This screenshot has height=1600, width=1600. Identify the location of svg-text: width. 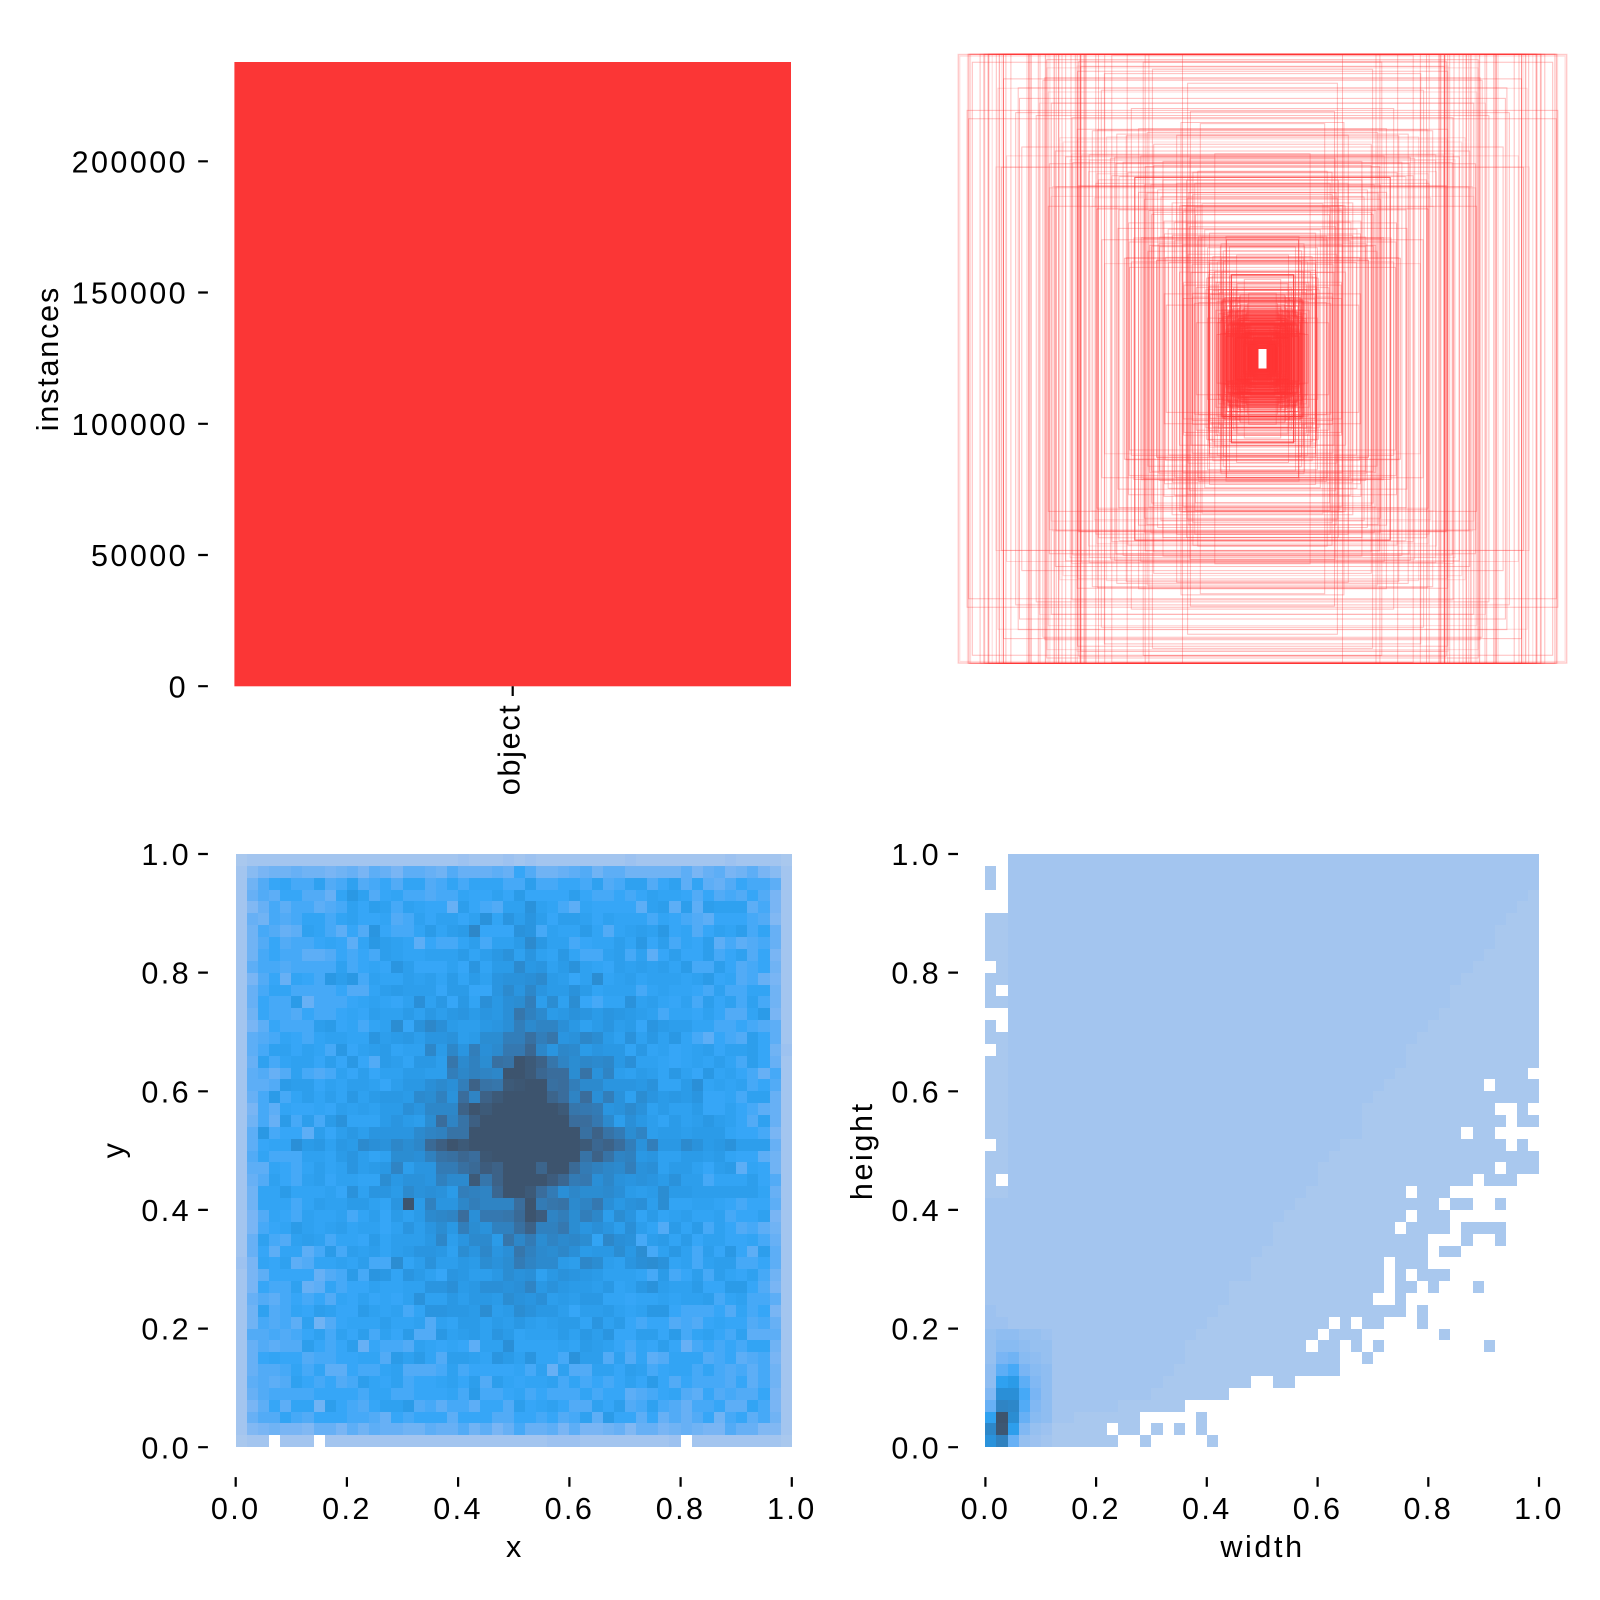
(1261, 1547).